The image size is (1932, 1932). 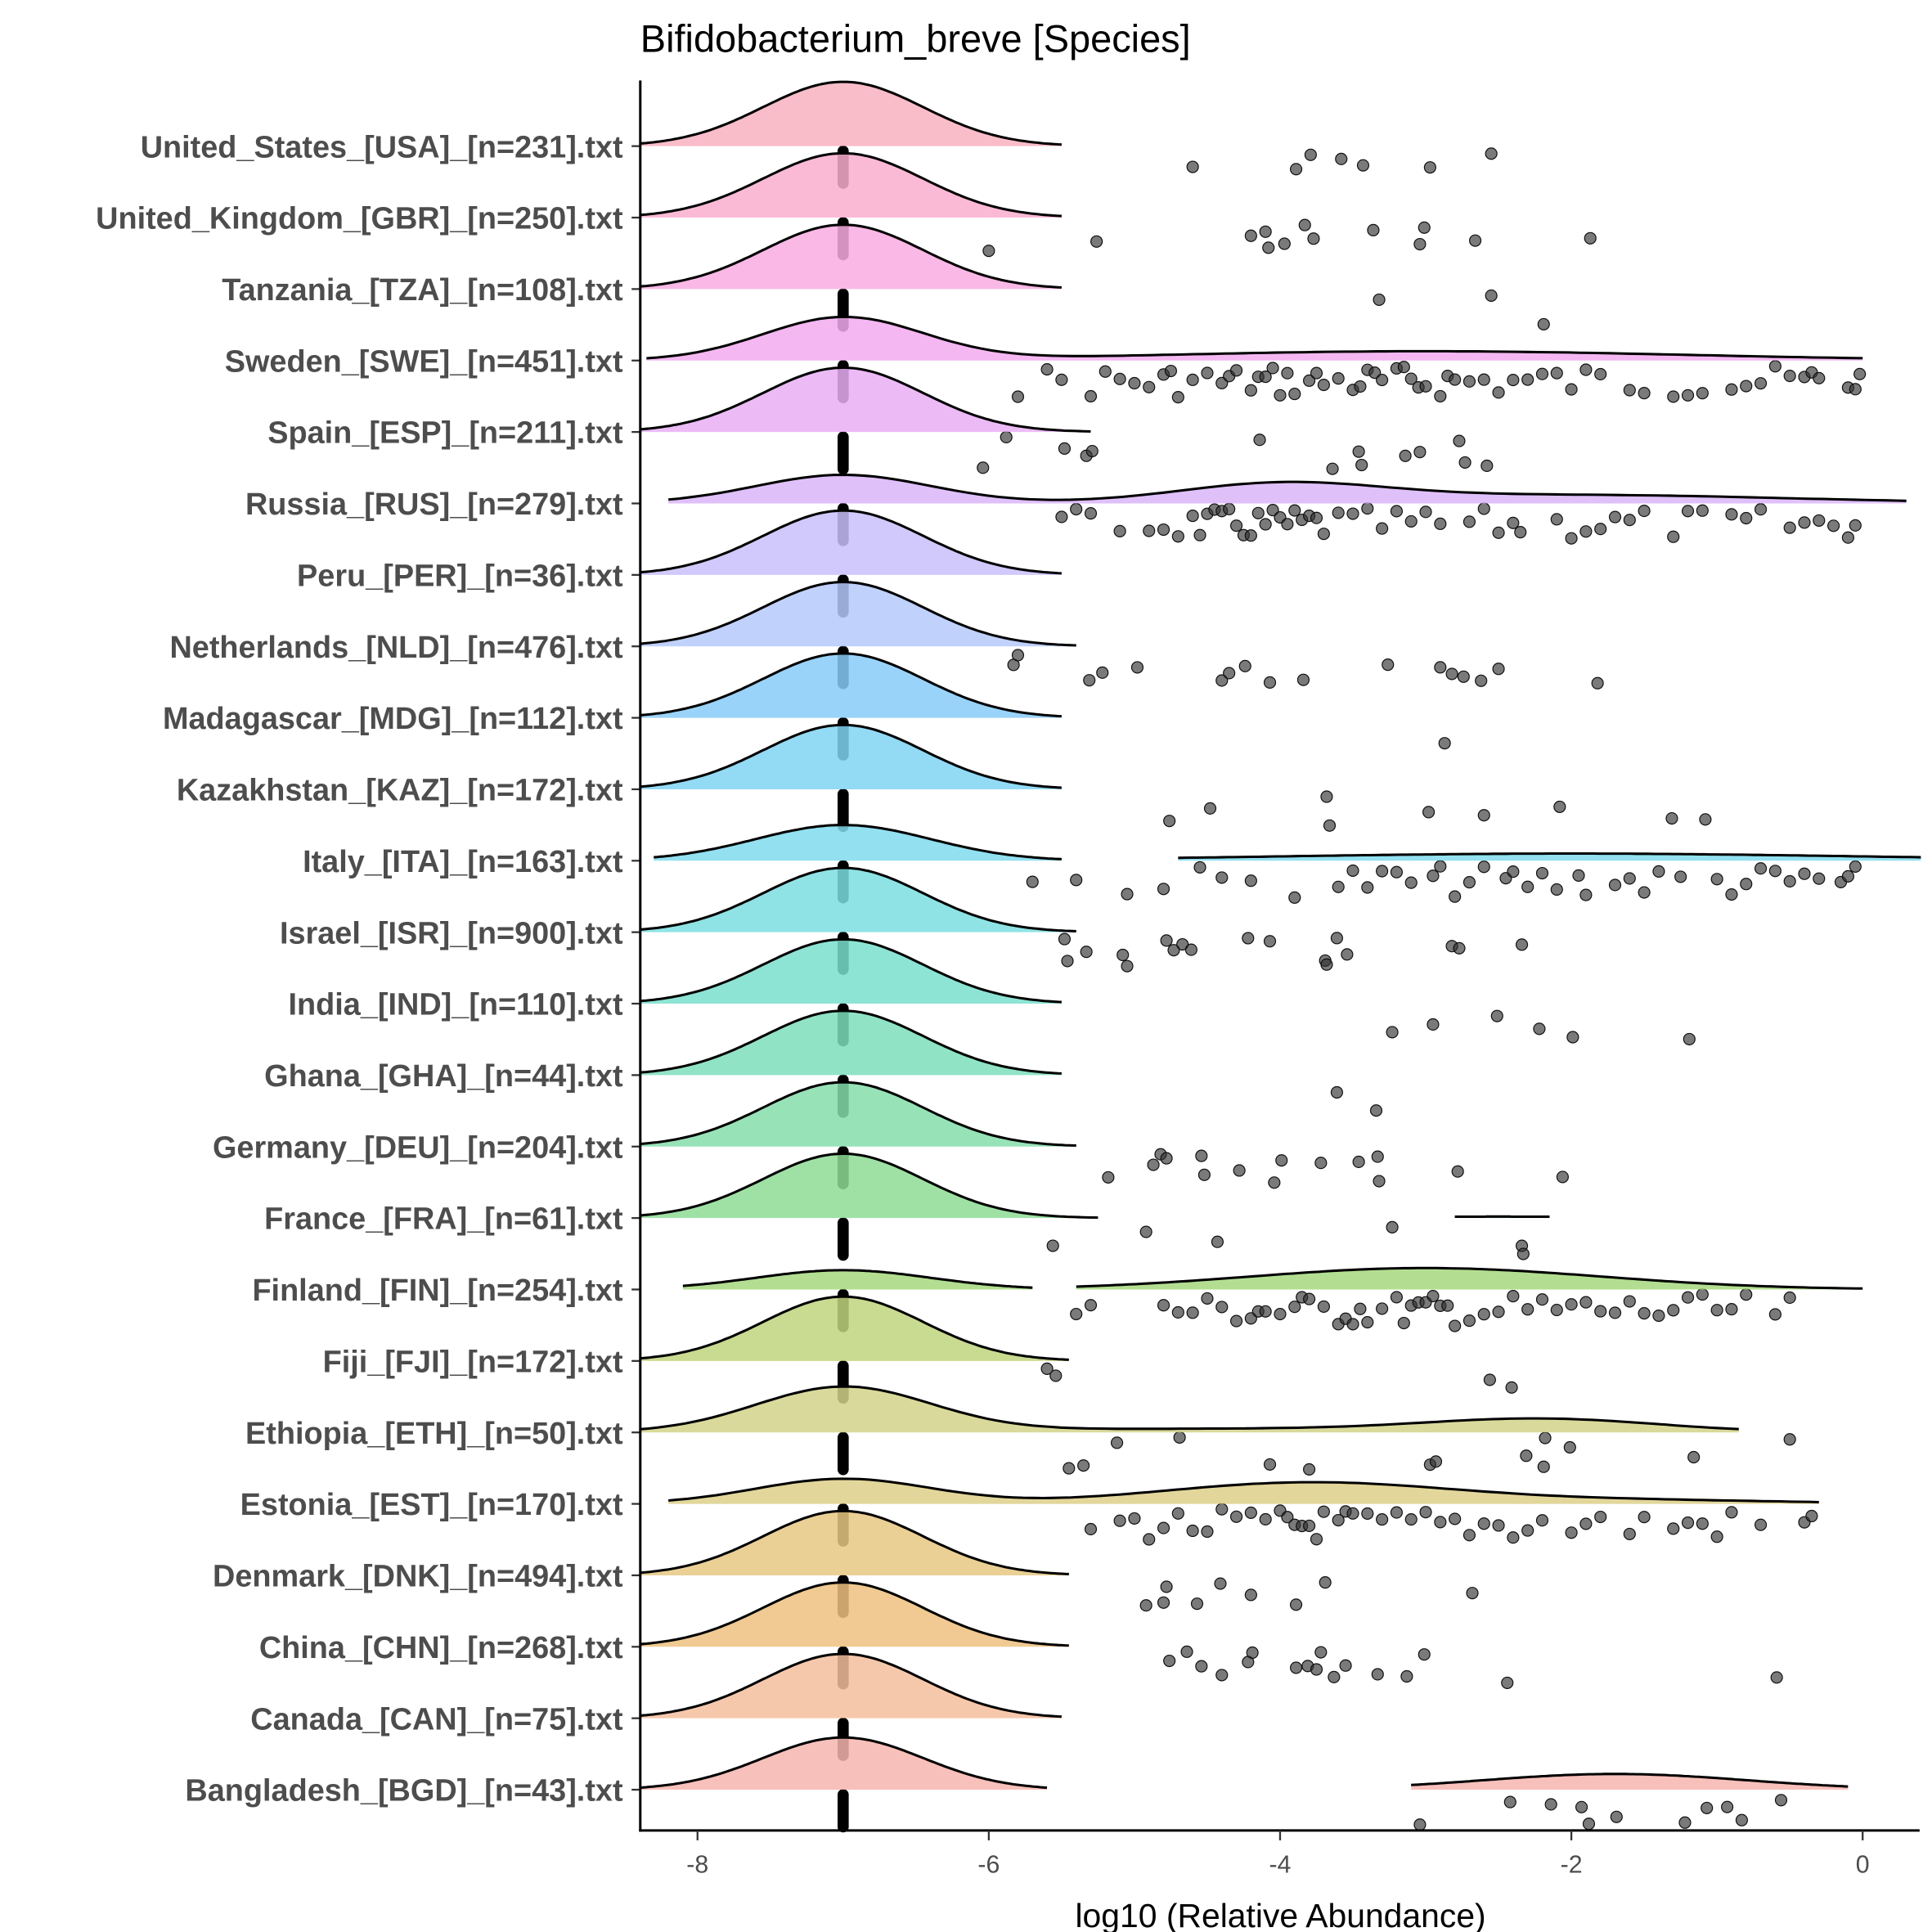 I want to click on row-label: Sweden_[SWE]_[n=451].txt, so click(x=424, y=362).